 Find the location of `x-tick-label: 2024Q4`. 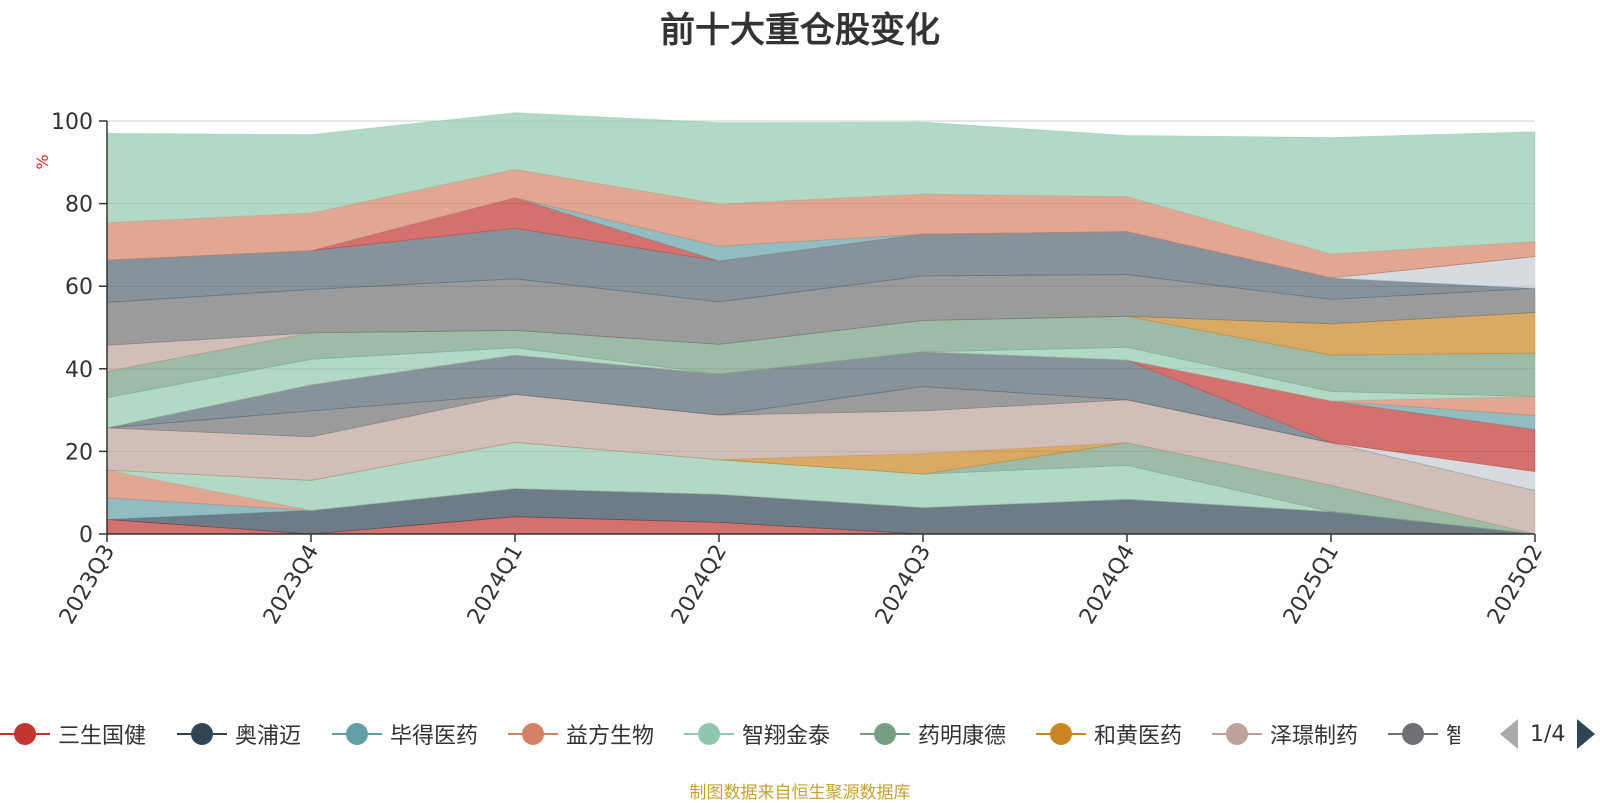

x-tick-label: 2024Q4 is located at coordinates (1107, 585).